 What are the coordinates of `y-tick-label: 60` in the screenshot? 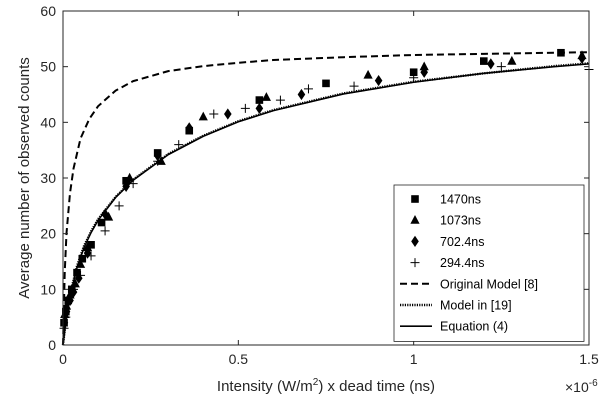 It's located at (48, 11).